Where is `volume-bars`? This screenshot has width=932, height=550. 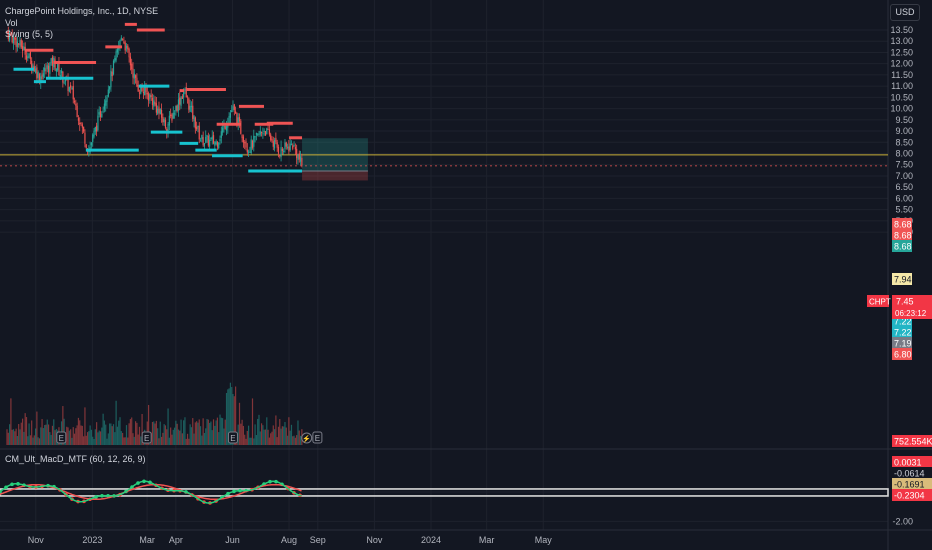 volume-bars is located at coordinates (154, 413).